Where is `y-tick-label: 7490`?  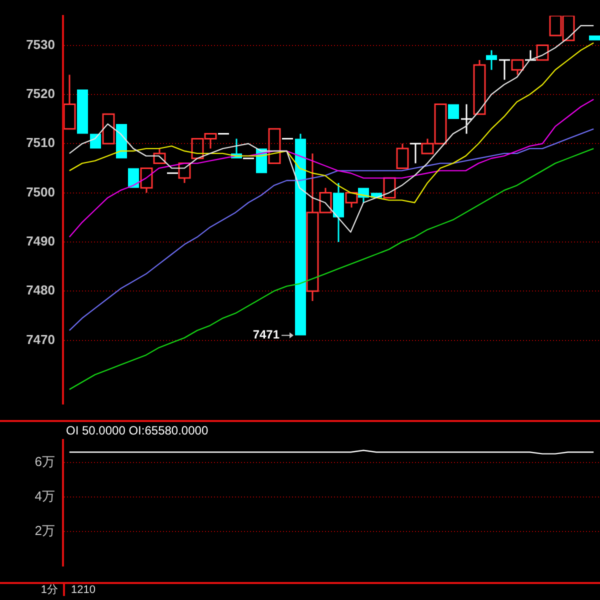 y-tick-label: 7490 is located at coordinates (40, 241).